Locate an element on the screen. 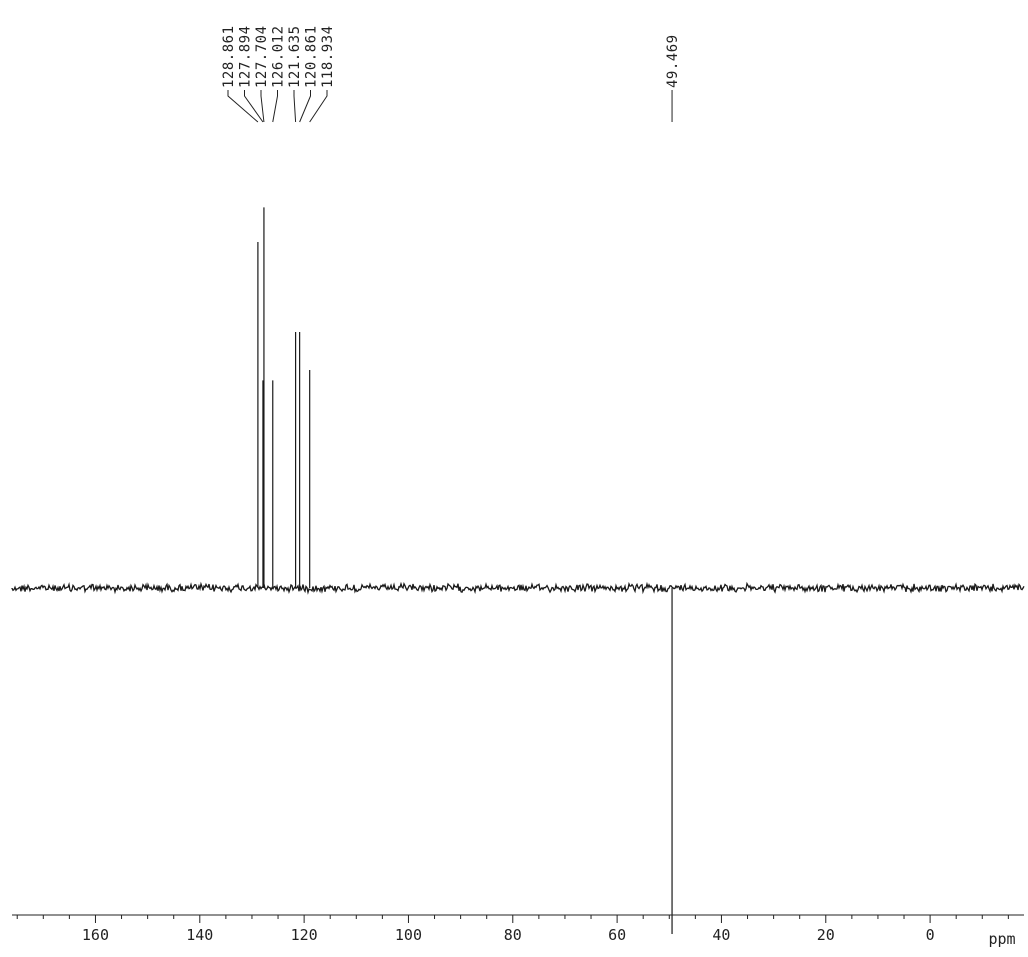 The height and width of the screenshot is (957, 1028). x-axis-unit-label: ppm is located at coordinates (1001, 939).